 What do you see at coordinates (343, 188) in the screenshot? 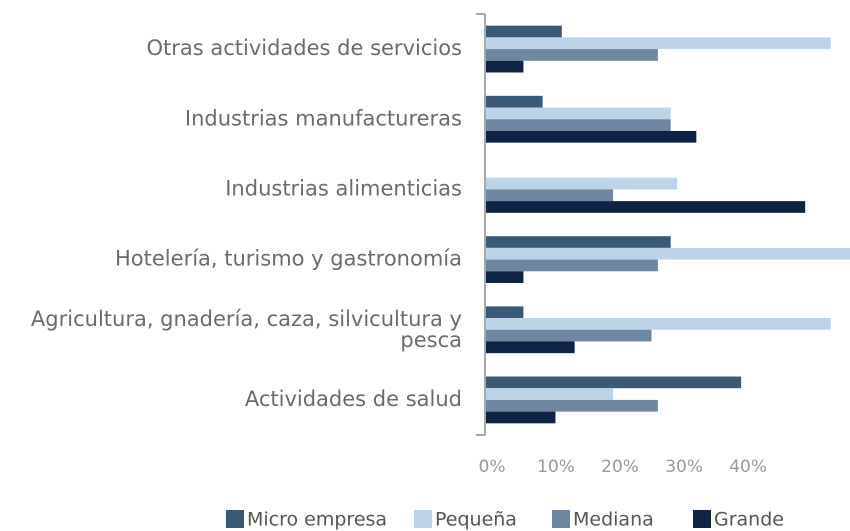
I see `category-label: Industrias alimenticias` at bounding box center [343, 188].